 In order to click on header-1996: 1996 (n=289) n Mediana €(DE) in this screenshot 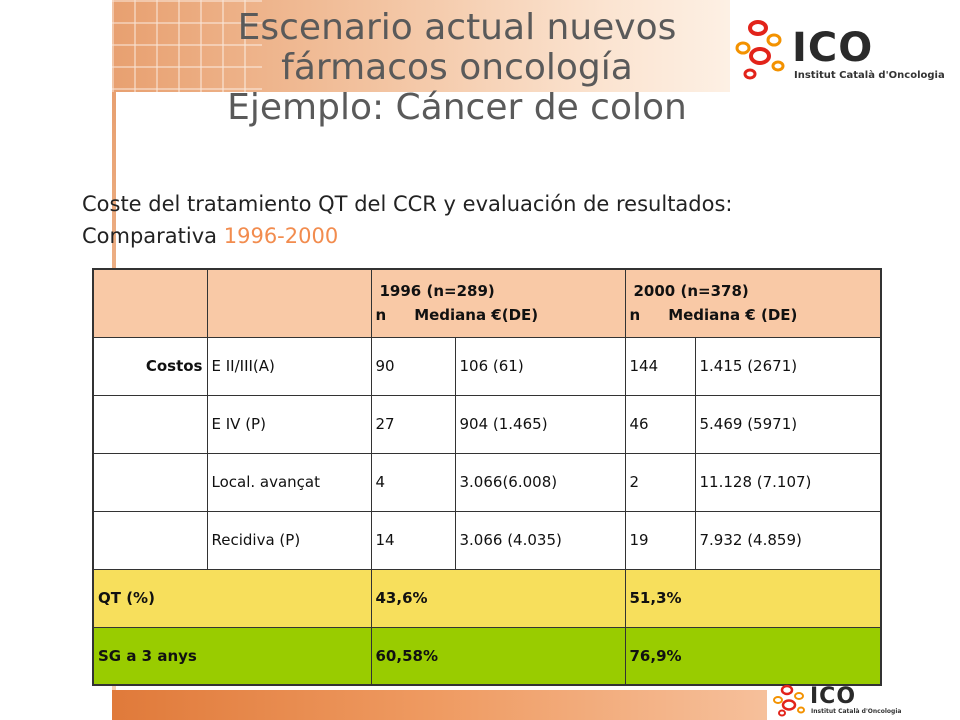, I will do `click(498, 303)`.